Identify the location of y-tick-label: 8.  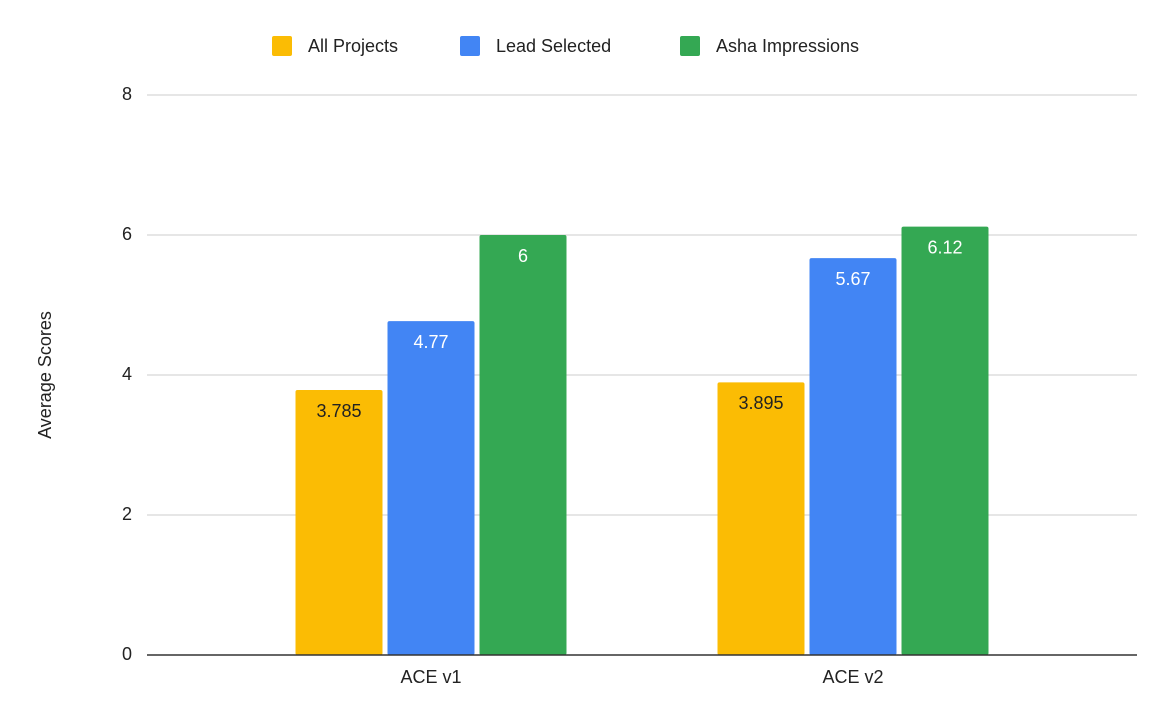
(127, 94).